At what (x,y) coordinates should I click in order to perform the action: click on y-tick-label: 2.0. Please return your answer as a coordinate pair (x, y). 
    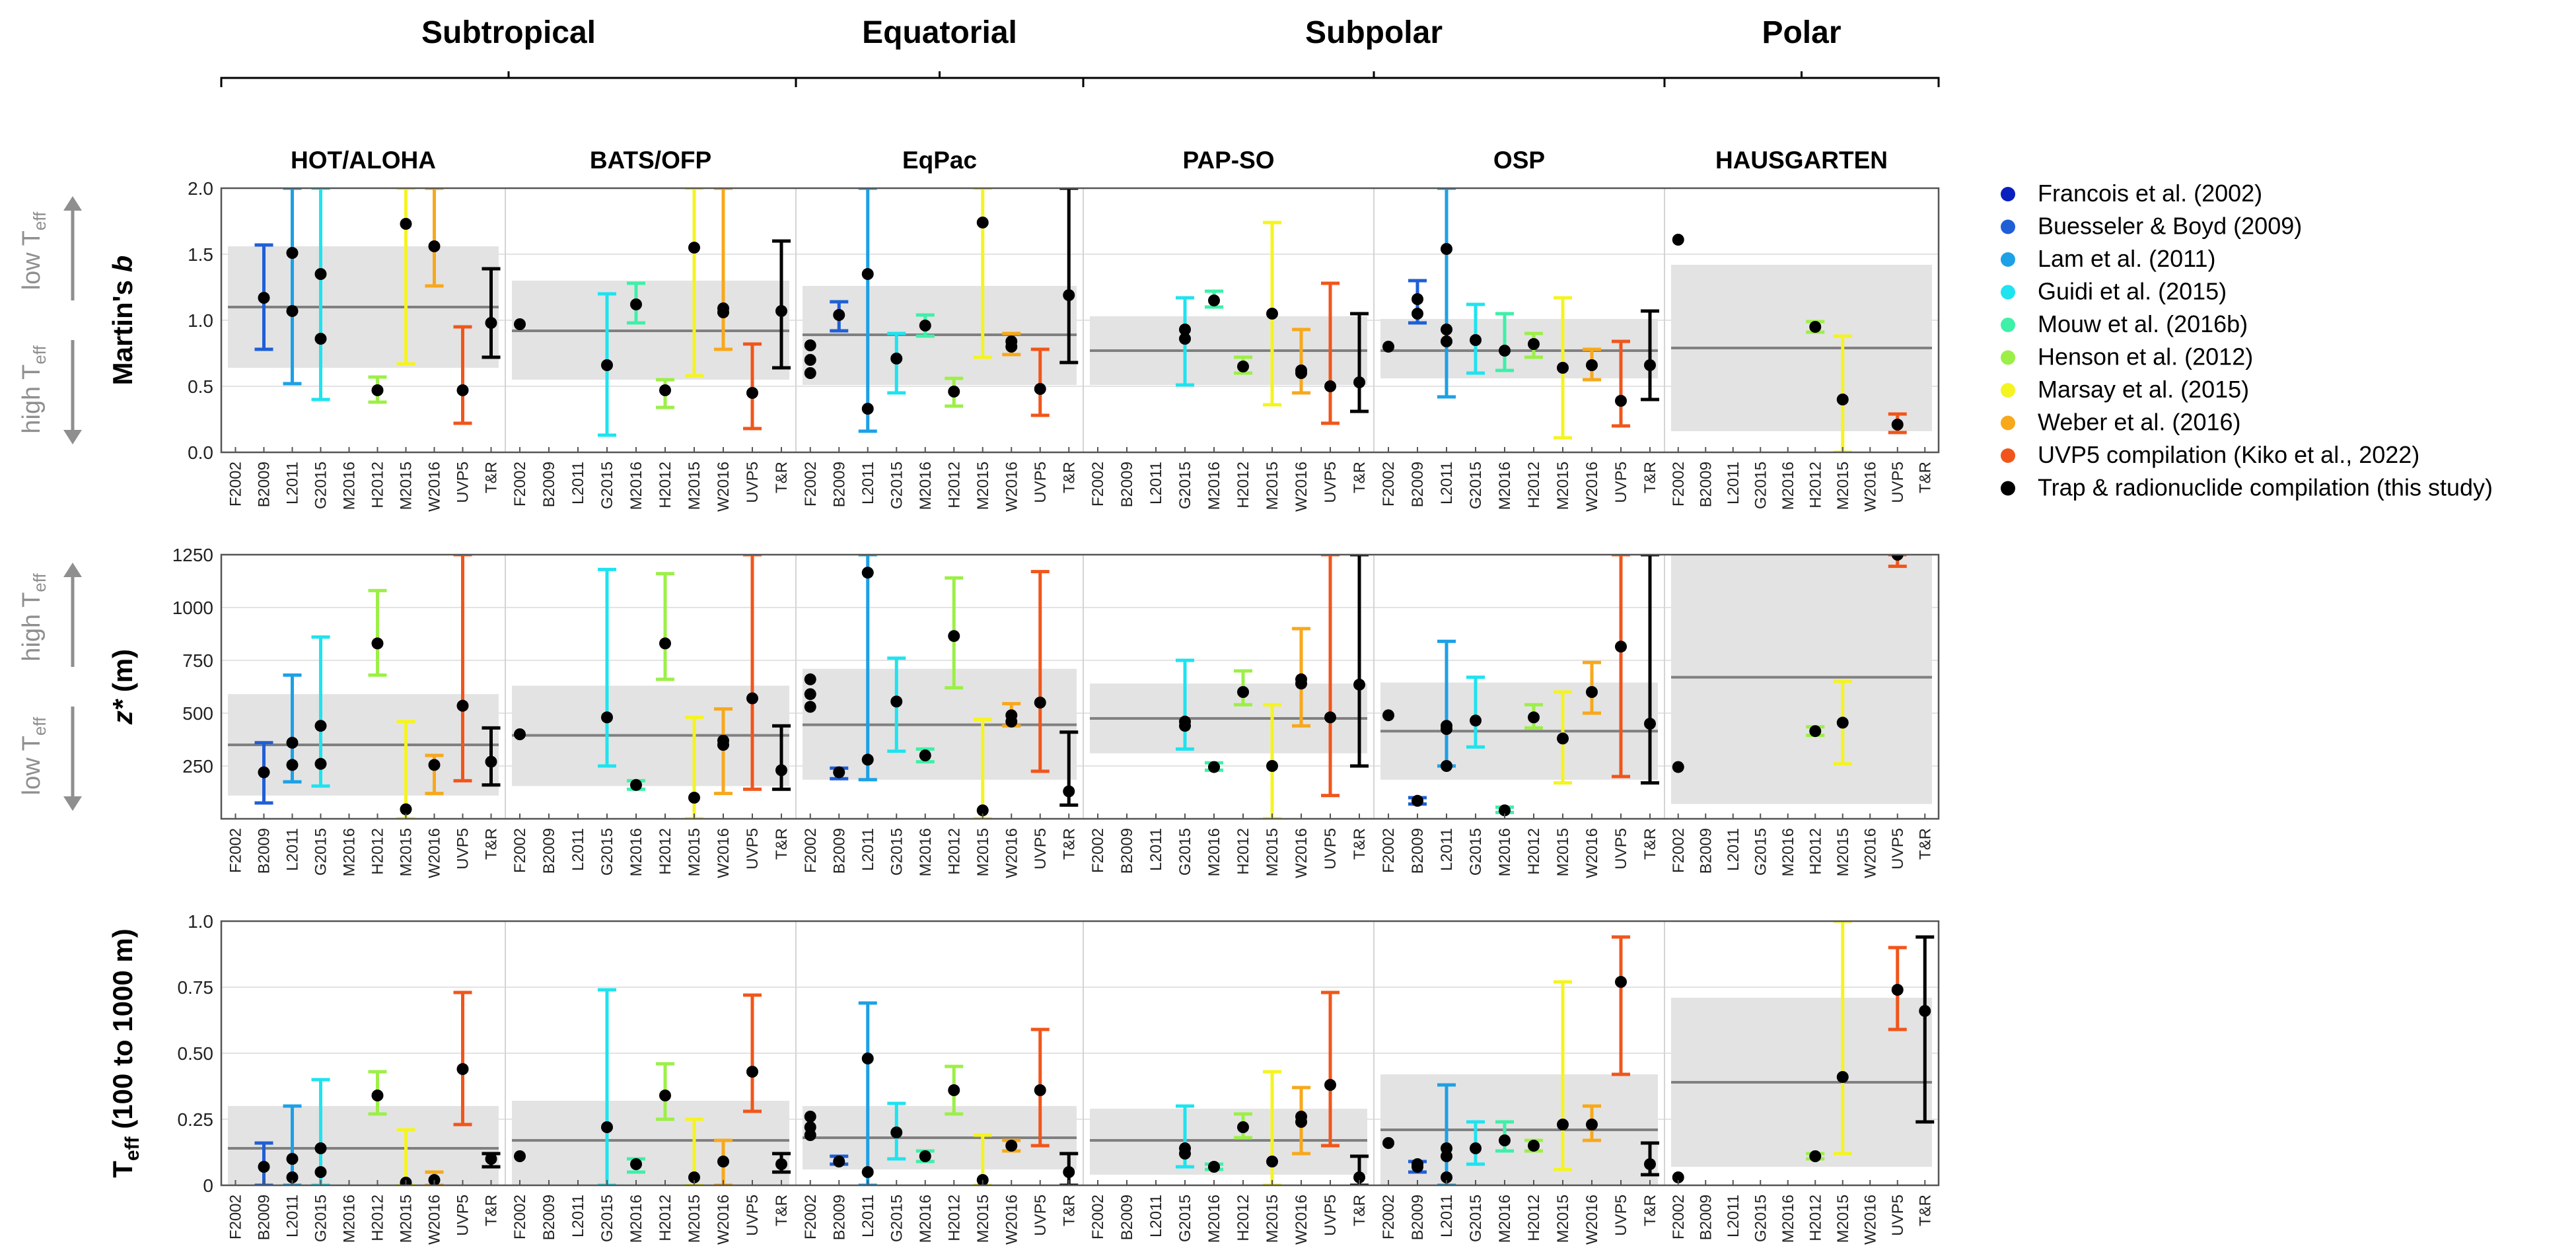
    Looking at the image, I should click on (201, 189).